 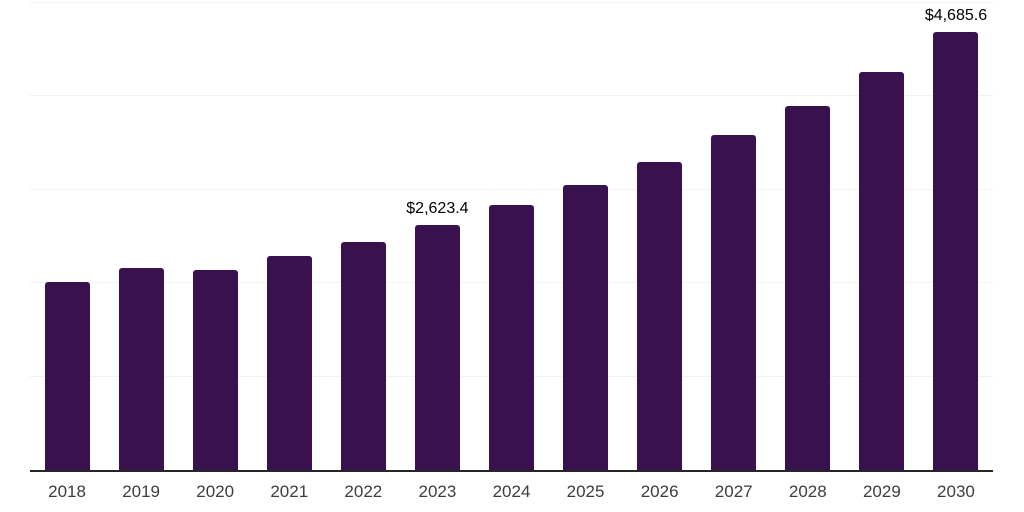 I want to click on x-tick-2020: 2020, so click(x=215, y=491).